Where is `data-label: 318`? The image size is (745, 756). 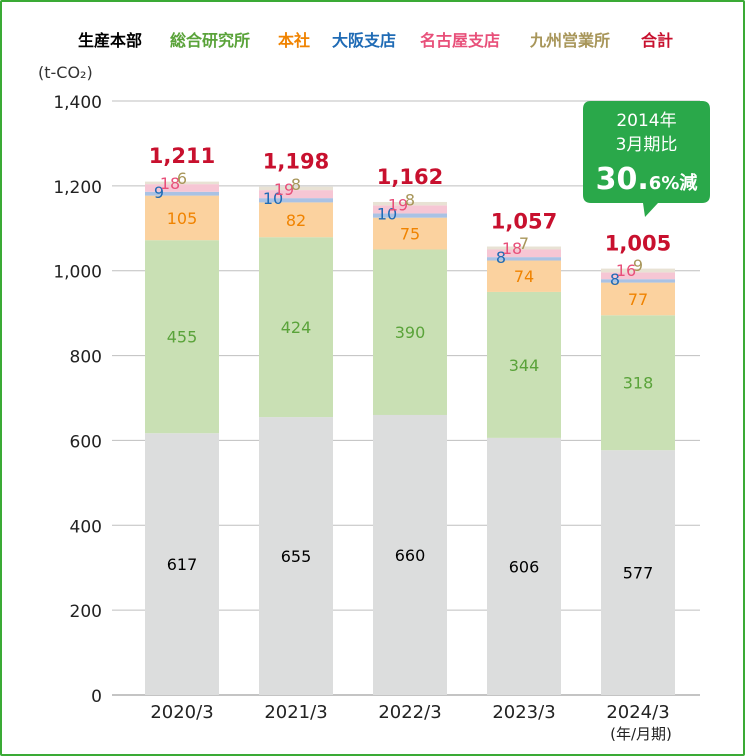 data-label: 318 is located at coordinates (638, 383).